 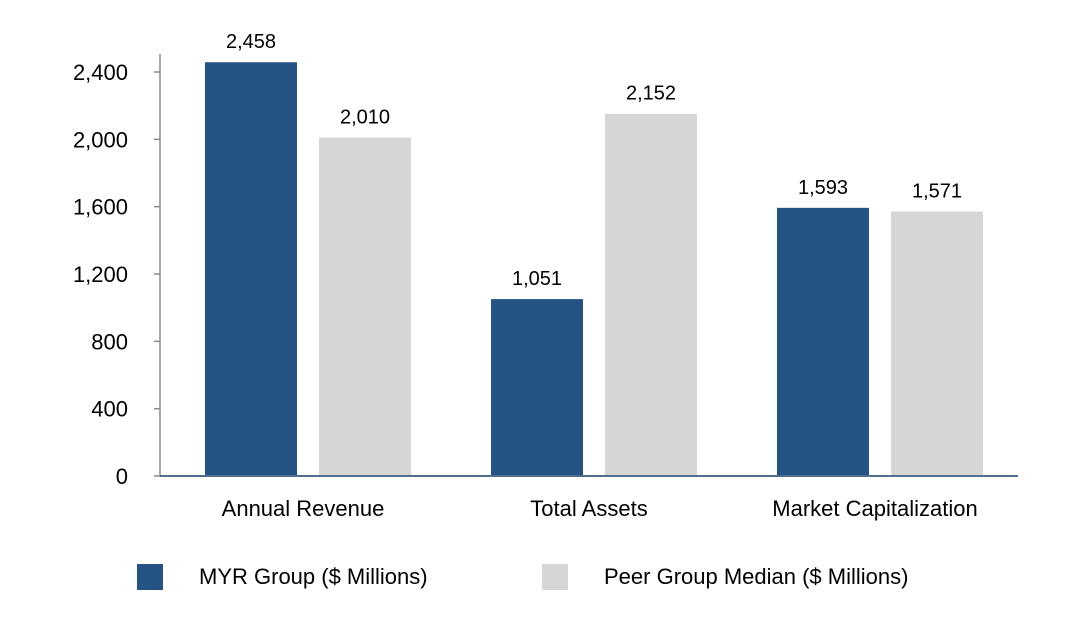 What do you see at coordinates (150, 577) in the screenshot?
I see `legend-swatch-myr-group` at bounding box center [150, 577].